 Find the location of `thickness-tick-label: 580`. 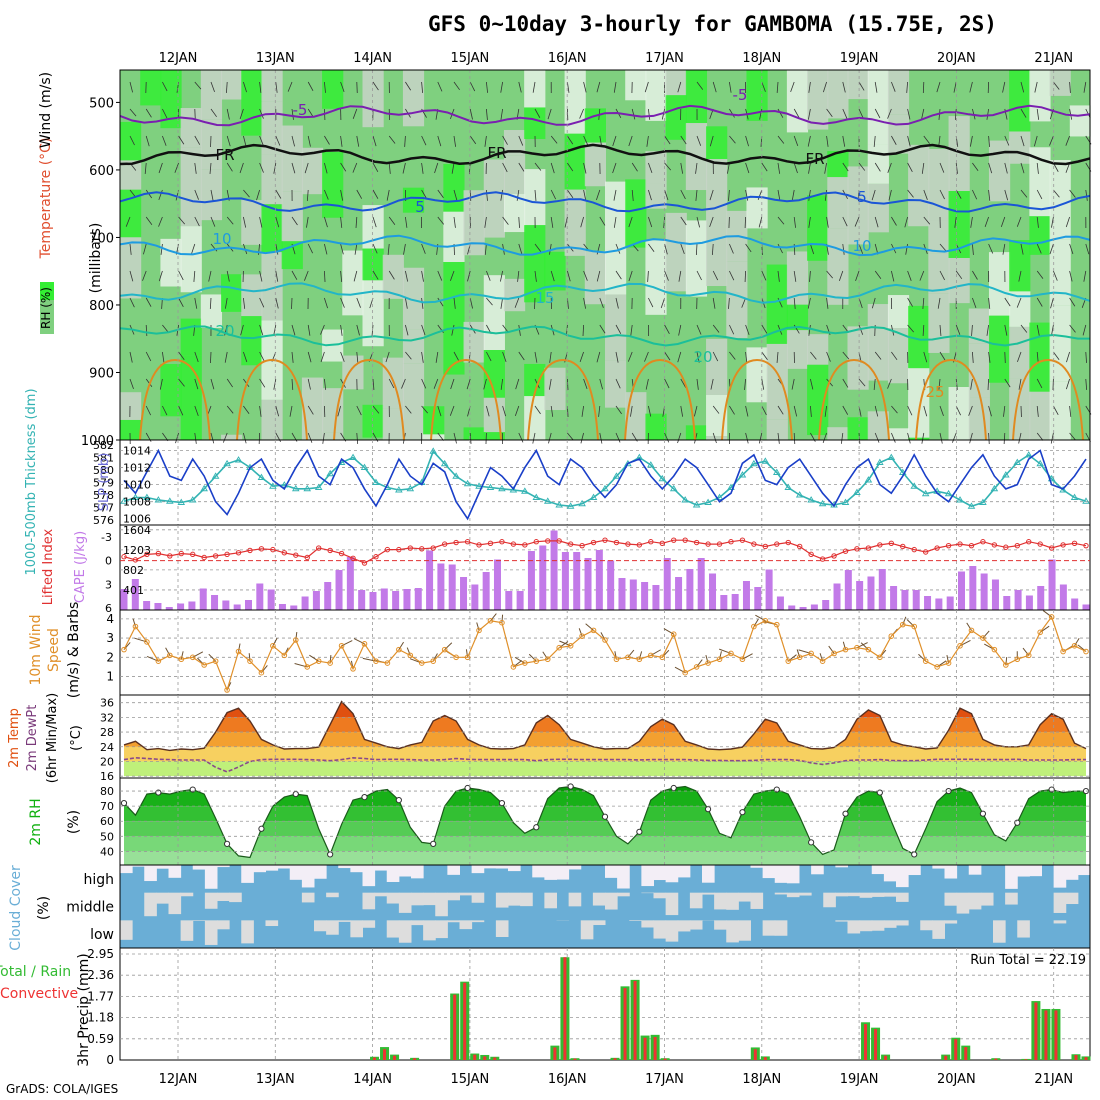

thickness-tick-label: 580 is located at coordinates (103, 470).